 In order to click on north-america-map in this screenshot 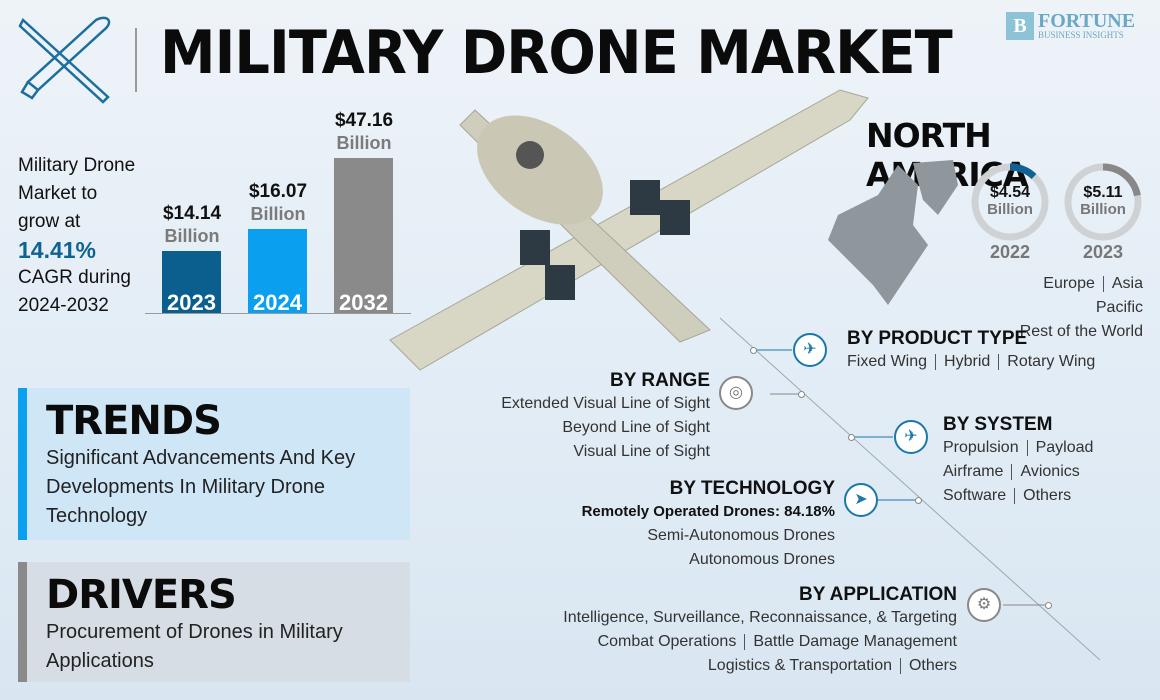, I will do `click(893, 232)`.